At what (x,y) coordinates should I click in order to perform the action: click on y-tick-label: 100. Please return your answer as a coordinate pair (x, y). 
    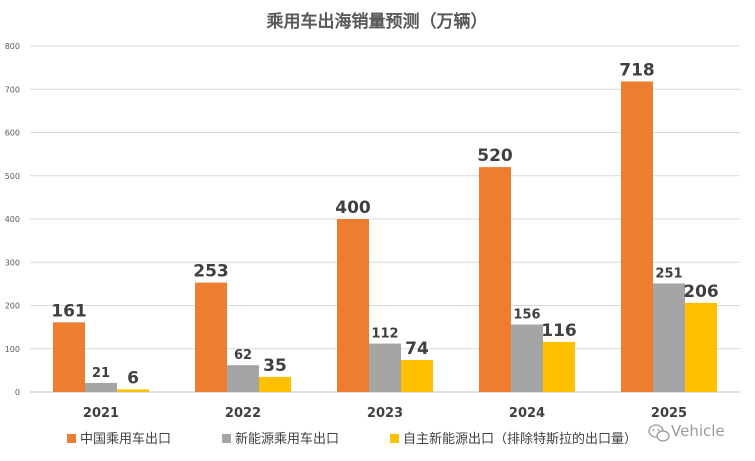
    Looking at the image, I should click on (12, 349).